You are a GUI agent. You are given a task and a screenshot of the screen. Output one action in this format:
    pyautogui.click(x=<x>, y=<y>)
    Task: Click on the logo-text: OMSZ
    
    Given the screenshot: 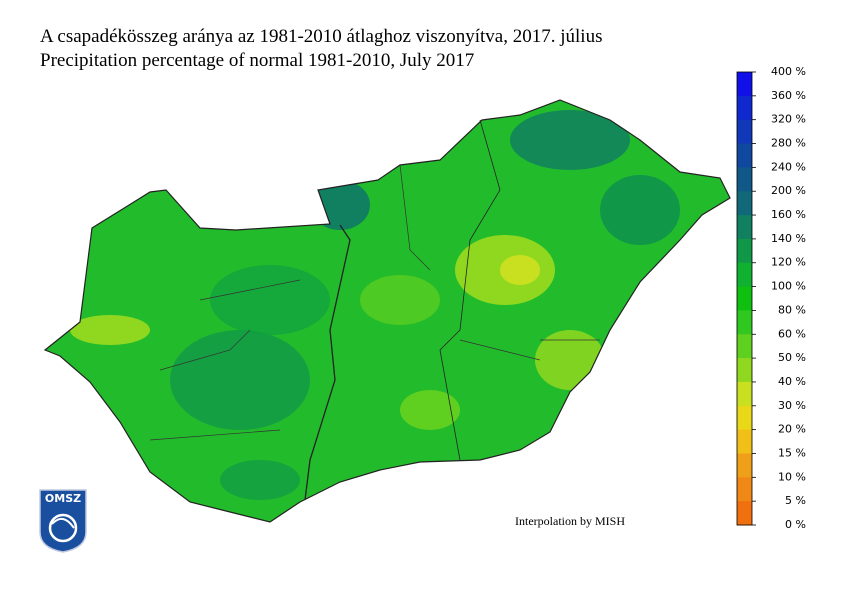 What is the action you would take?
    pyautogui.click(x=63, y=498)
    